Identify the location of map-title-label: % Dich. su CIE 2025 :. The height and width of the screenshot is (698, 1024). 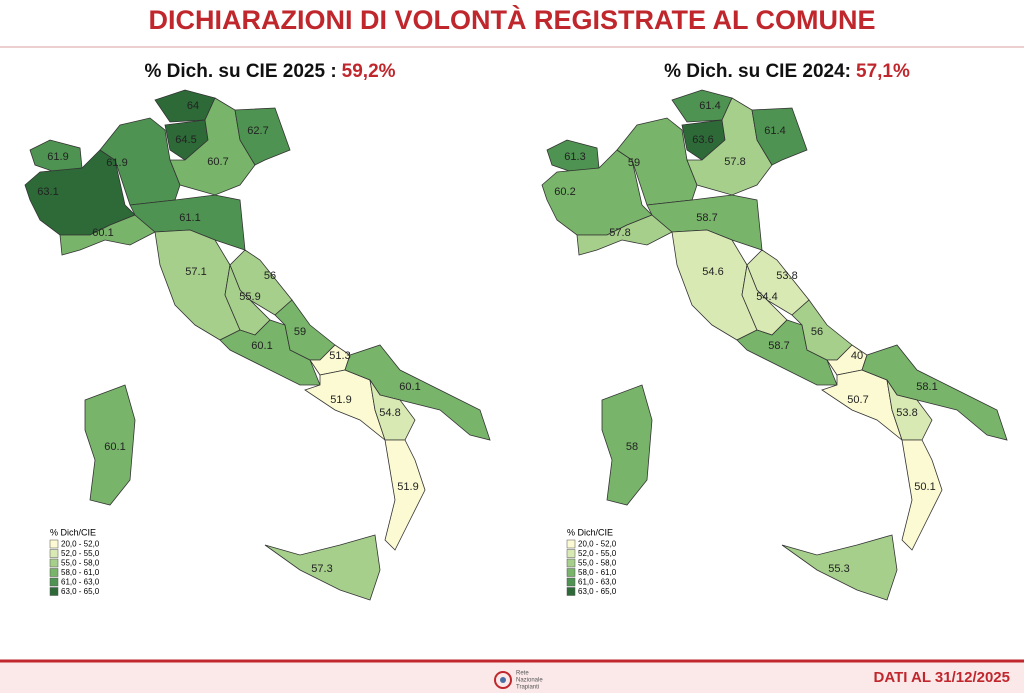
(240, 71).